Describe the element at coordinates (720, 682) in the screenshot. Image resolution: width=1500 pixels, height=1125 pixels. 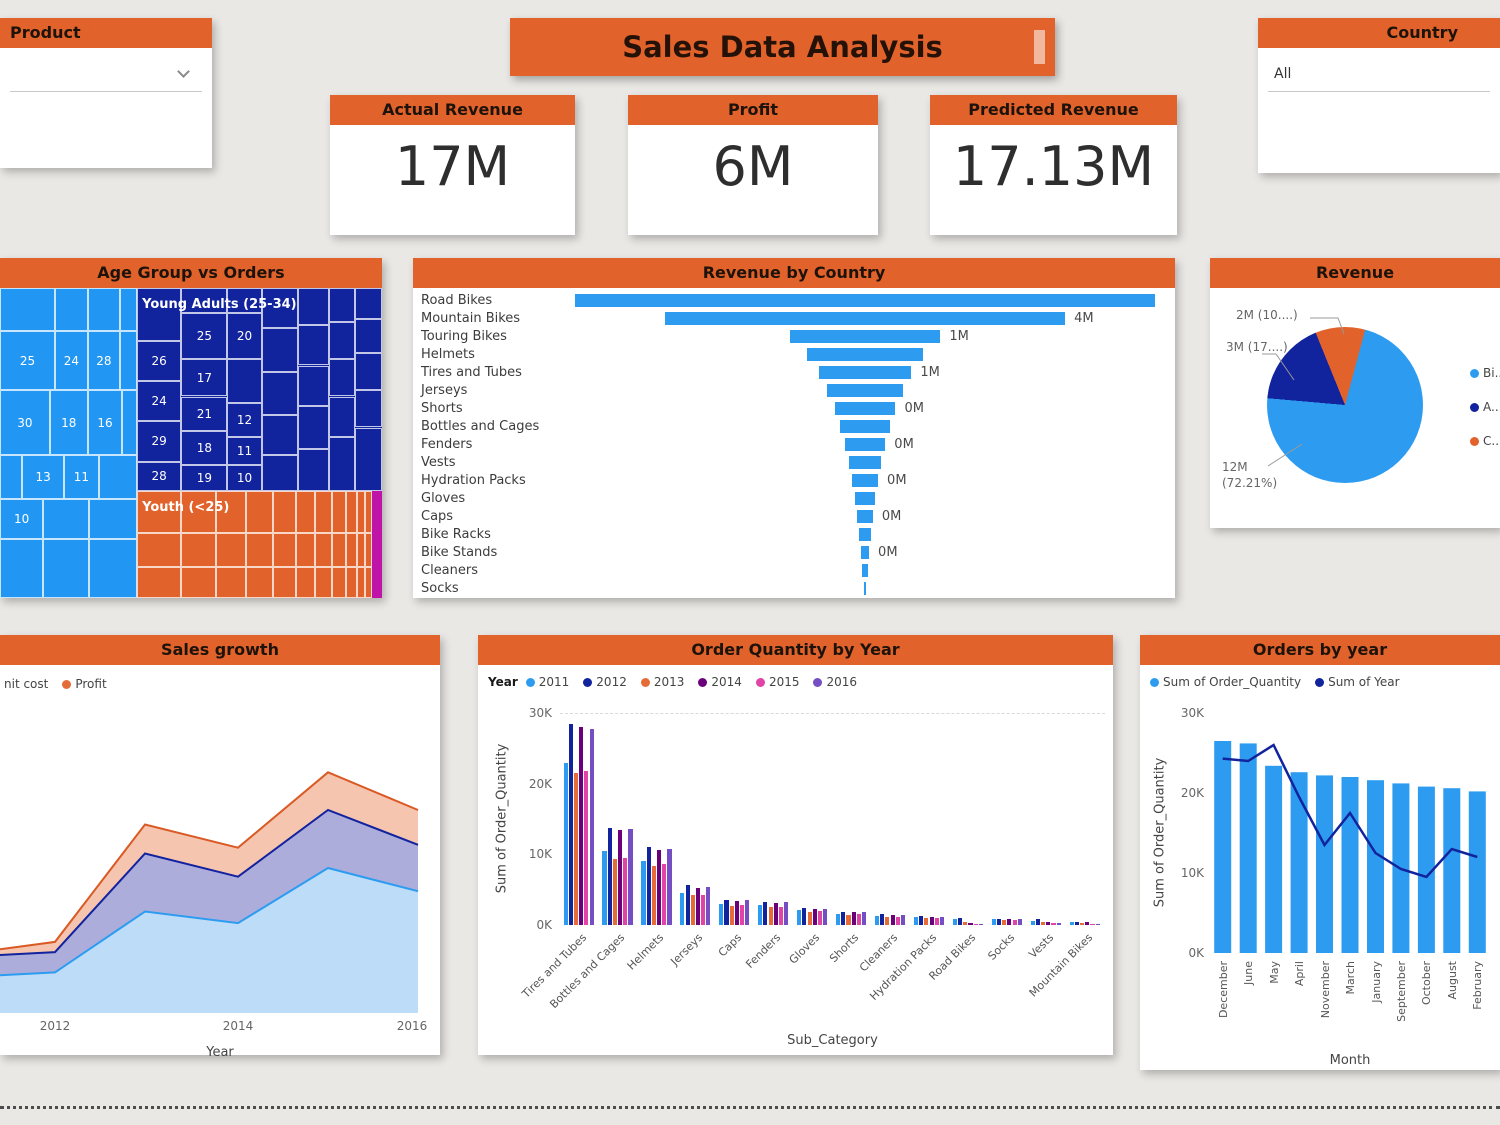
I see `legend-item: 2014` at that location.